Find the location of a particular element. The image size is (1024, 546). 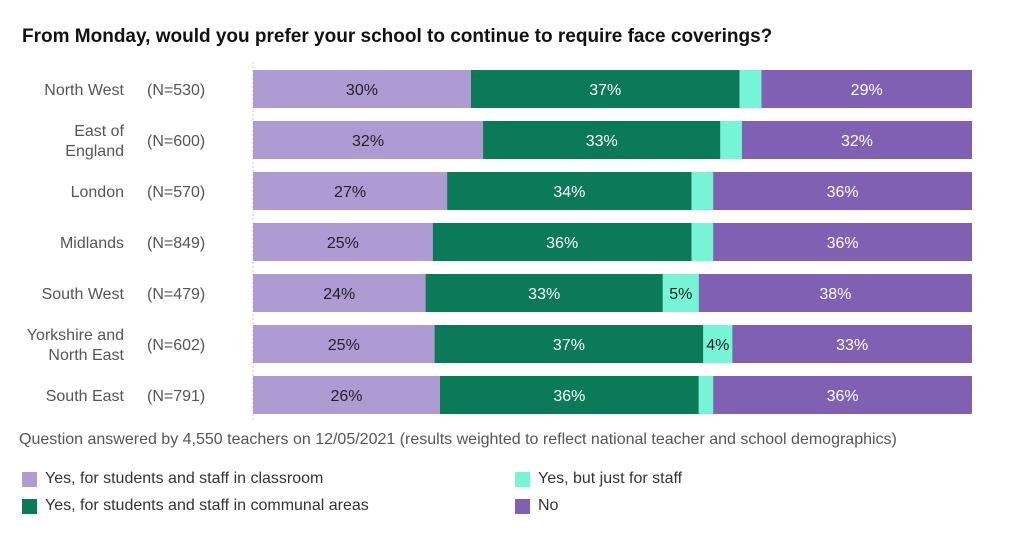

data-label: 4% is located at coordinates (717, 345).